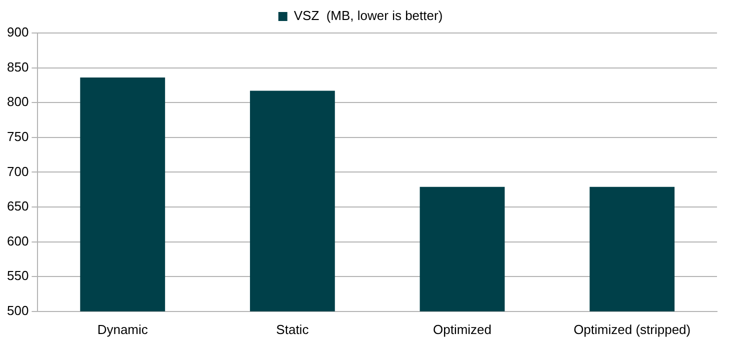  Describe the element at coordinates (17, 102) in the screenshot. I see `y-tick-label: 800` at that location.